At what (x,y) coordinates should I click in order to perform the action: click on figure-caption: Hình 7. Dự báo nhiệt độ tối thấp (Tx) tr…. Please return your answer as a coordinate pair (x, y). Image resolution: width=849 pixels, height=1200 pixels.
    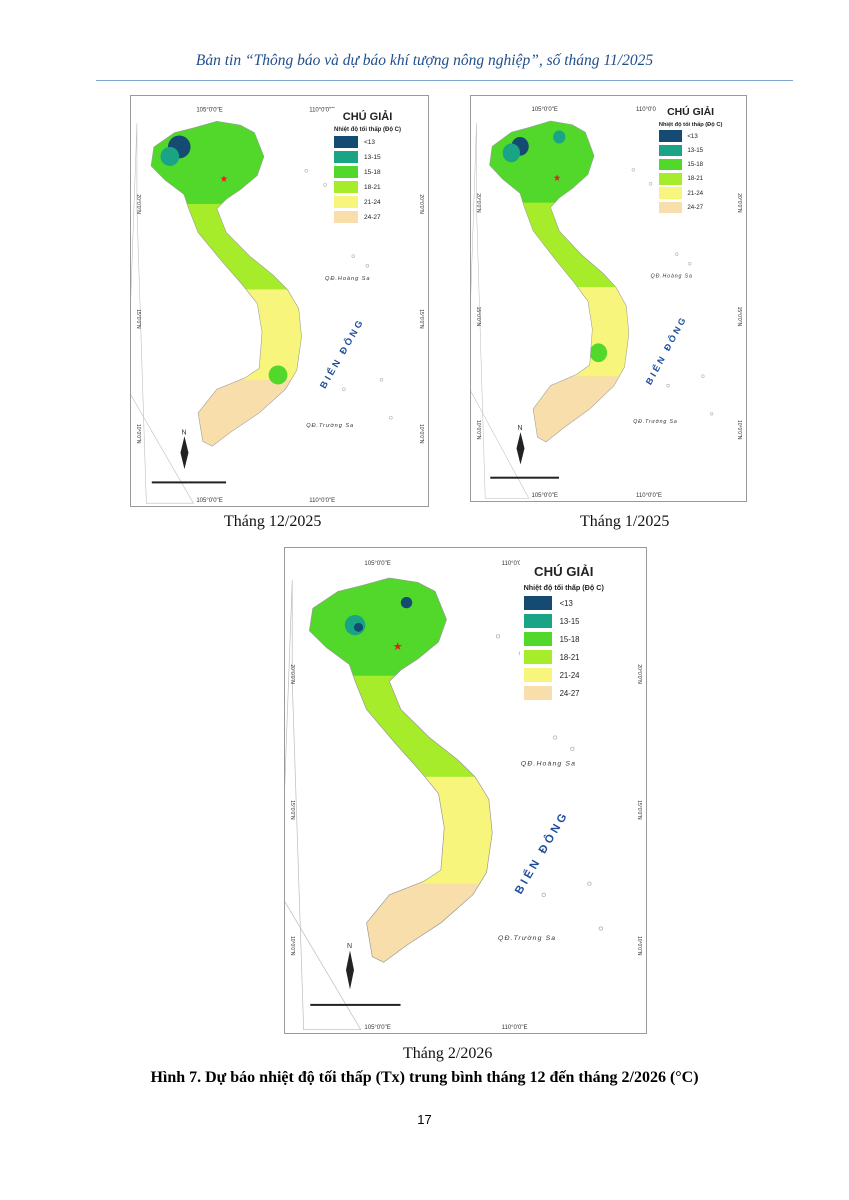
    Looking at the image, I should click on (424, 1077).